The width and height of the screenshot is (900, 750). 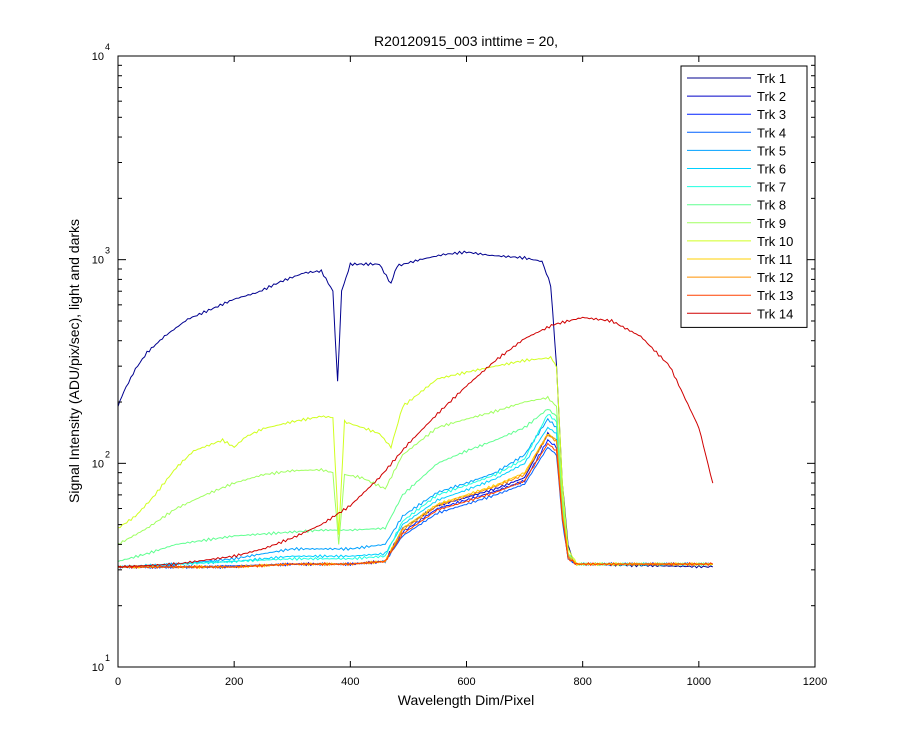 What do you see at coordinates (774, 259) in the screenshot?
I see `legend-label: Trk 11` at bounding box center [774, 259].